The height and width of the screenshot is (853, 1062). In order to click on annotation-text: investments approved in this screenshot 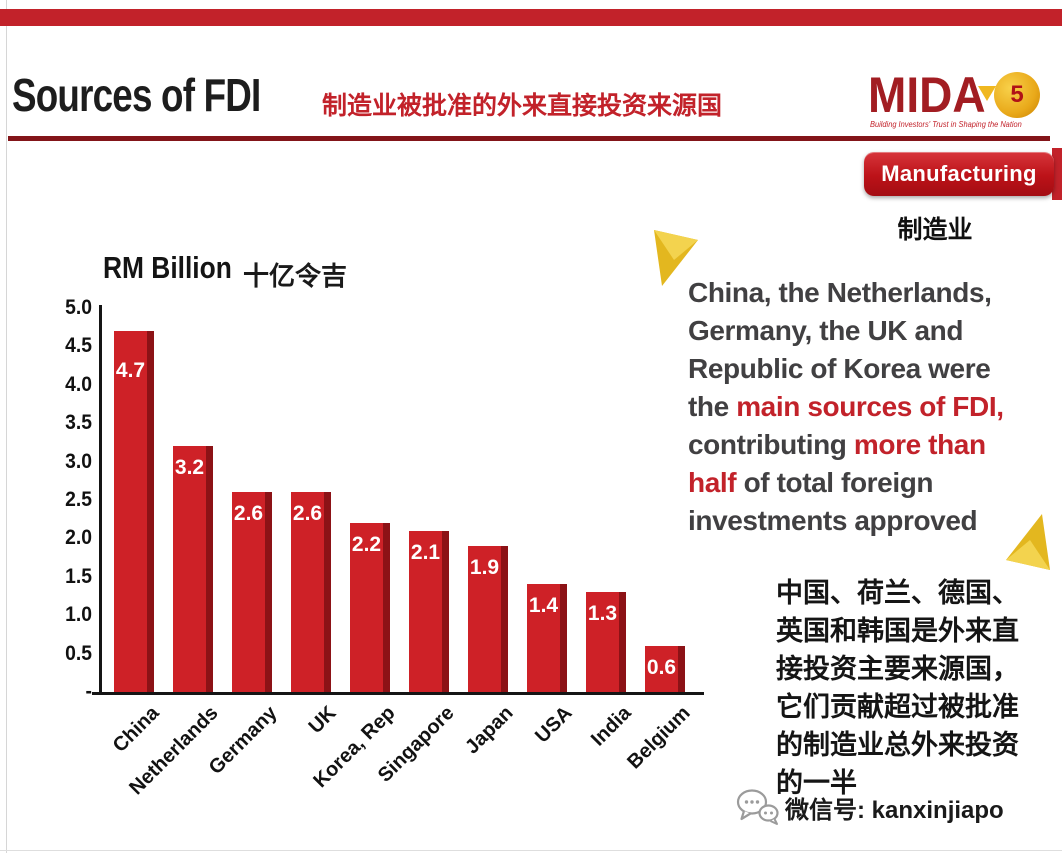, I will do `click(833, 520)`.